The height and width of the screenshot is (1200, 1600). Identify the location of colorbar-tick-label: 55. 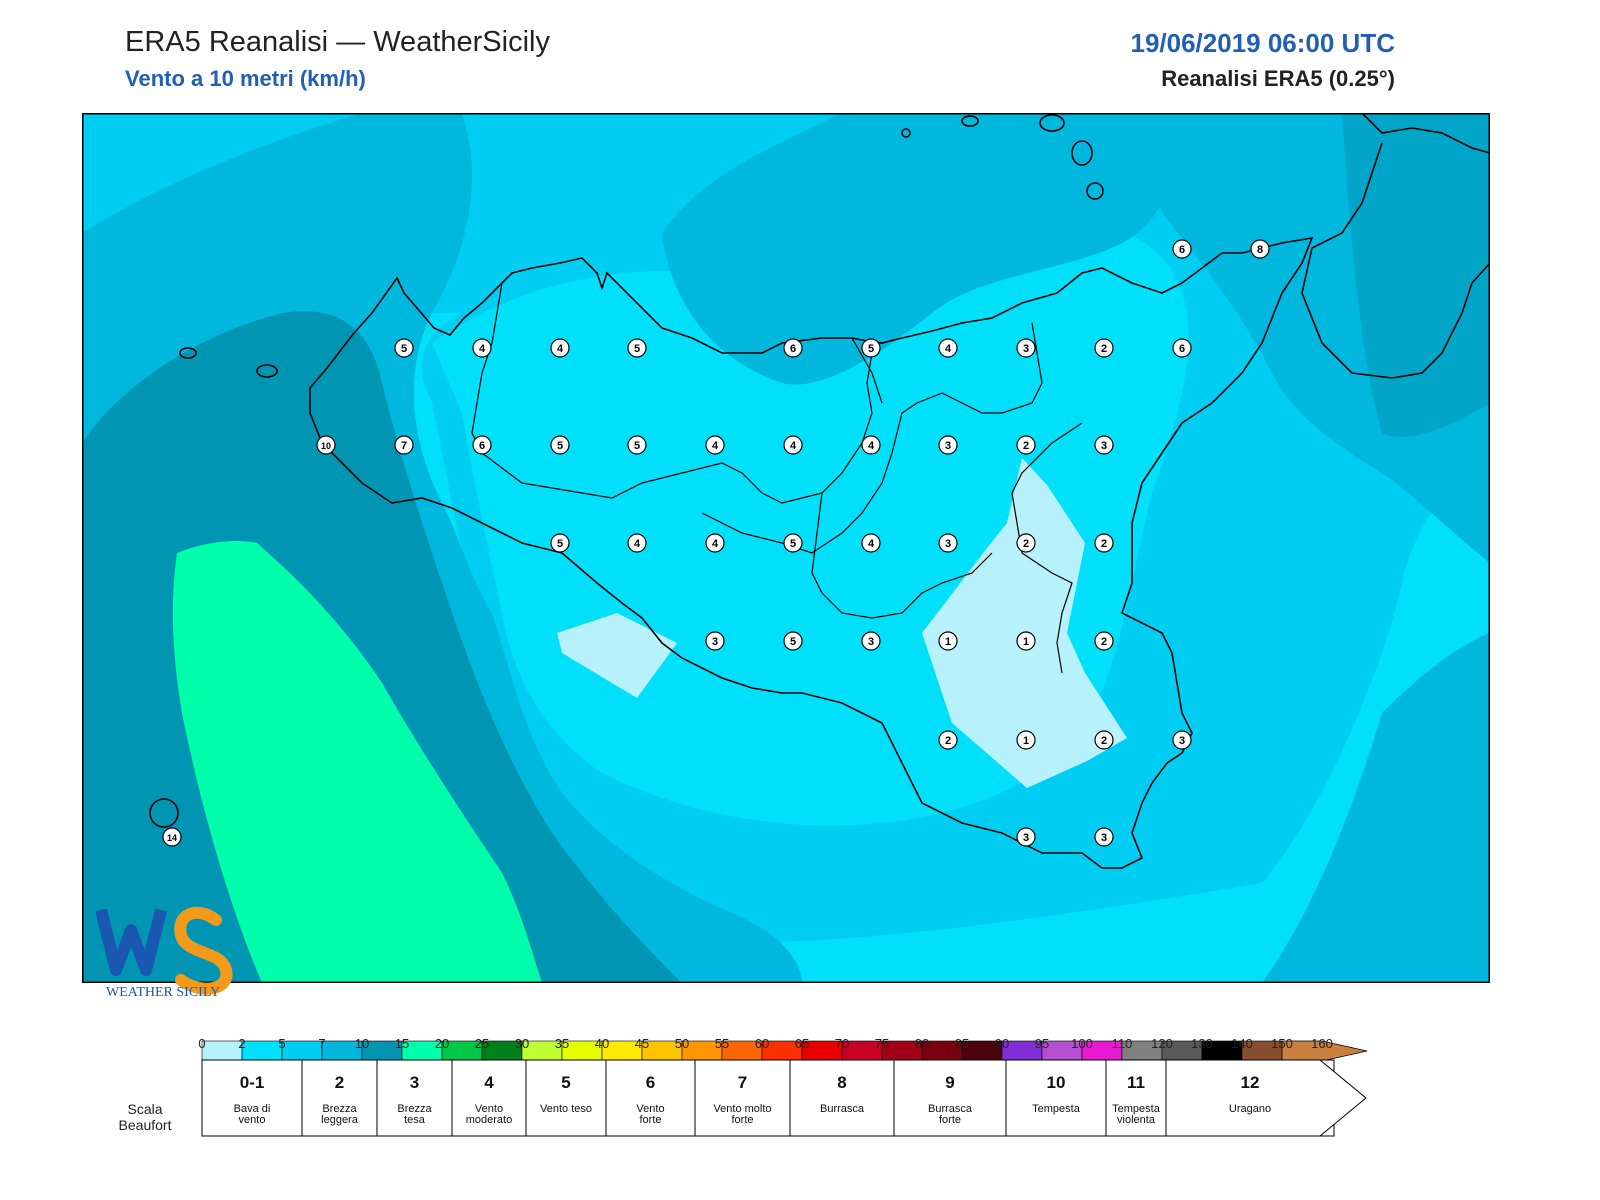
(722, 1043).